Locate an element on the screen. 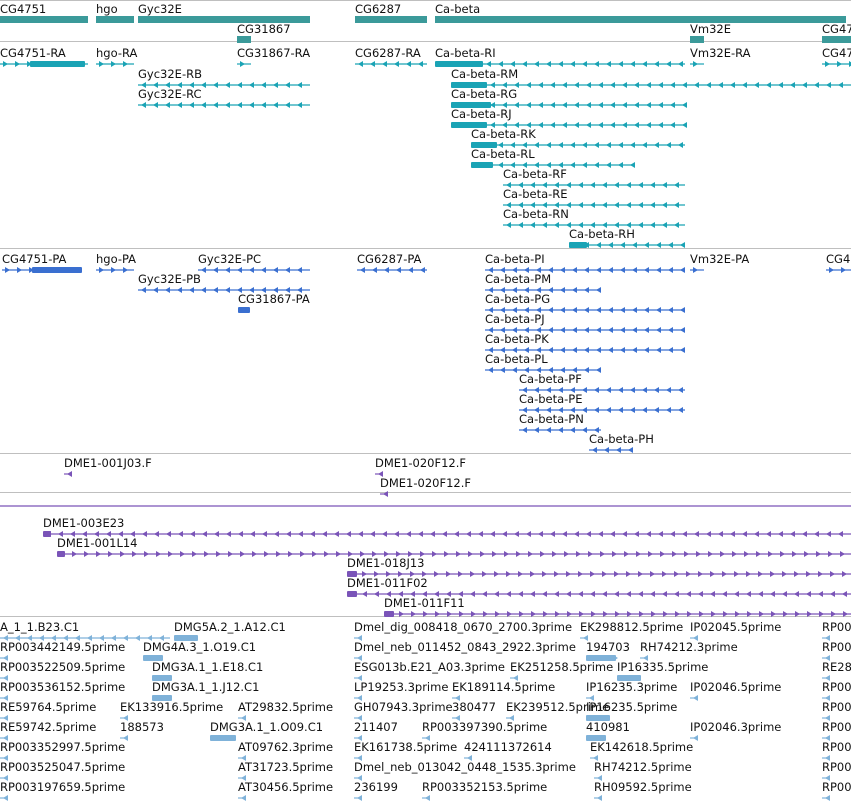  protein-transcripts-feature: Ca-beta-PE is located at coordinates (602, 402).